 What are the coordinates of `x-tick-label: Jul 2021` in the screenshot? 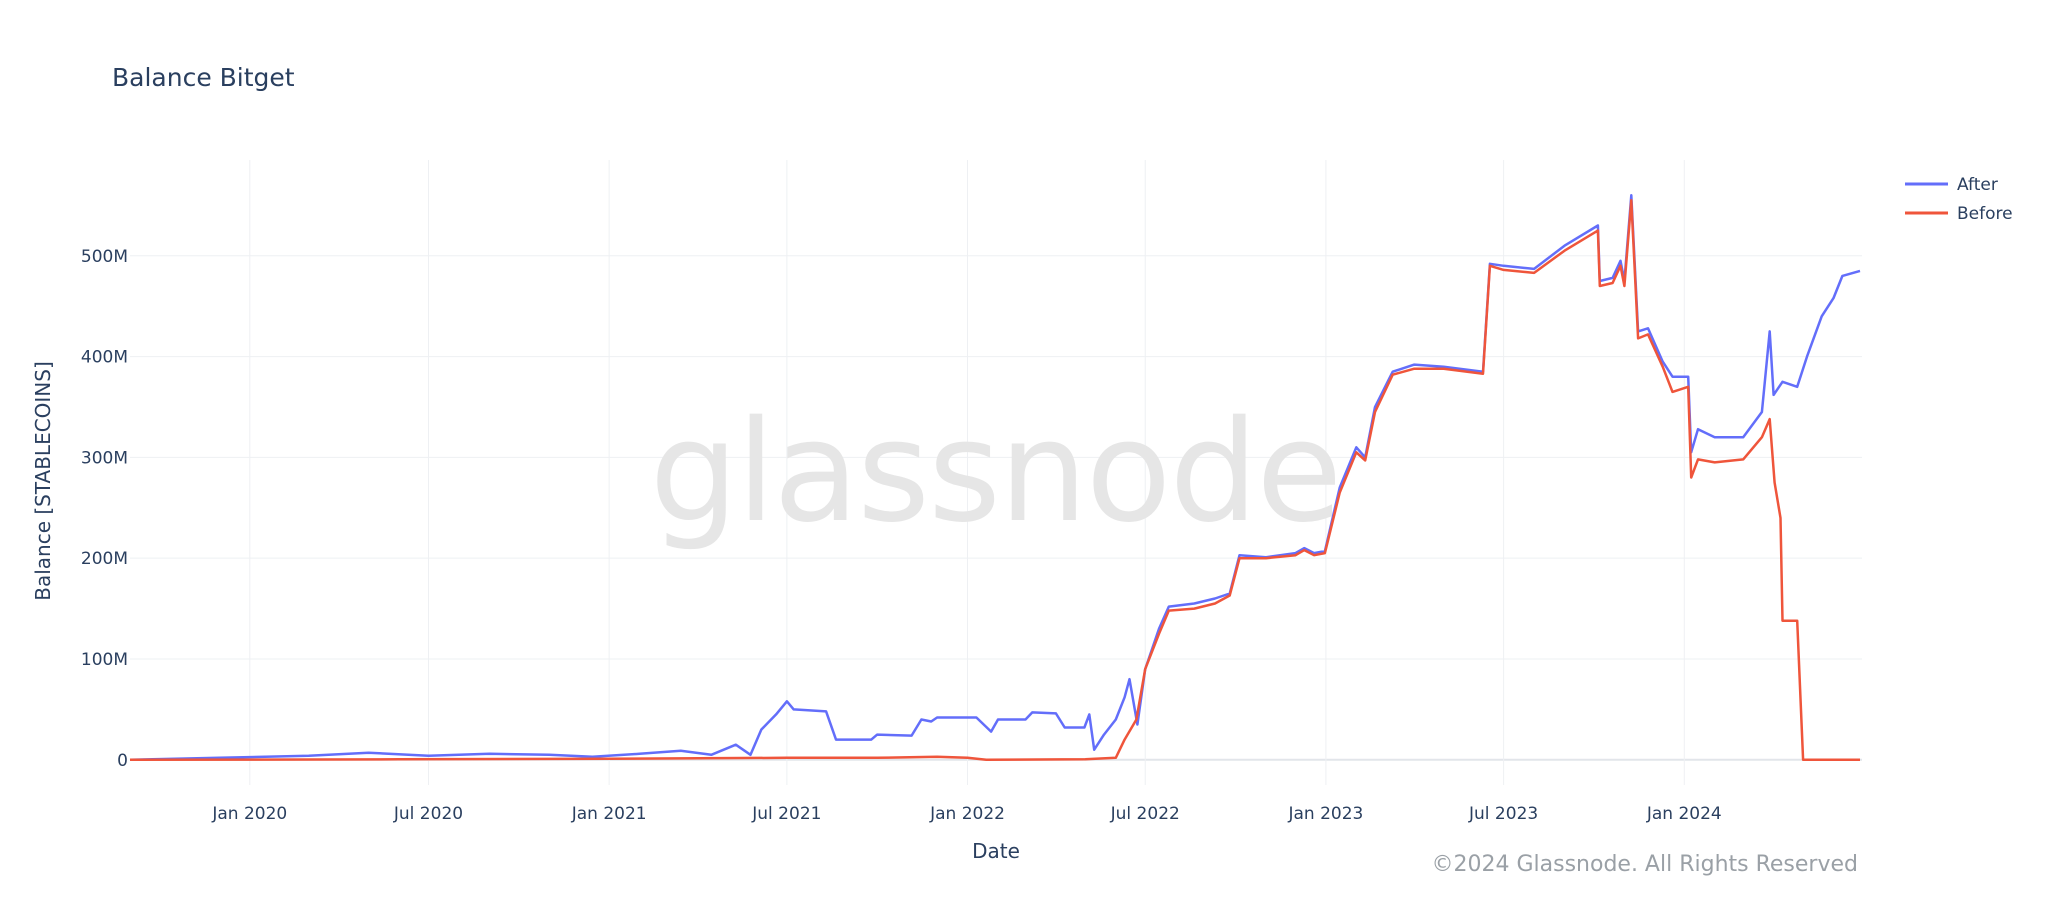 It's located at (786, 814).